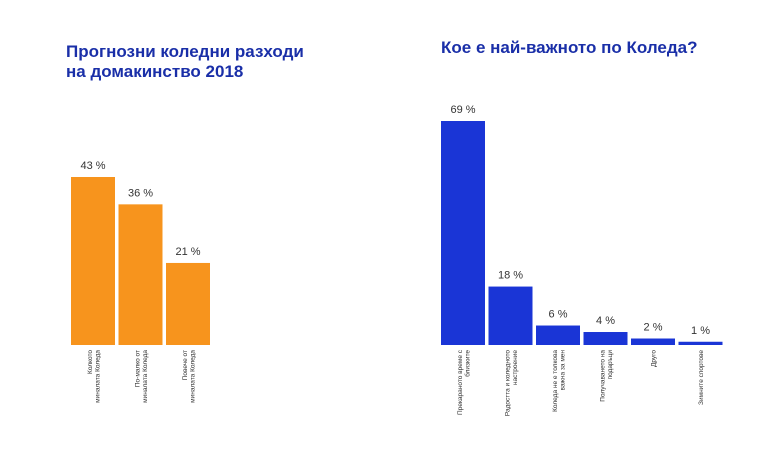 The width and height of the screenshot is (768, 453). I want to click on category-label-1-1-1: настроение, so click(515, 367).